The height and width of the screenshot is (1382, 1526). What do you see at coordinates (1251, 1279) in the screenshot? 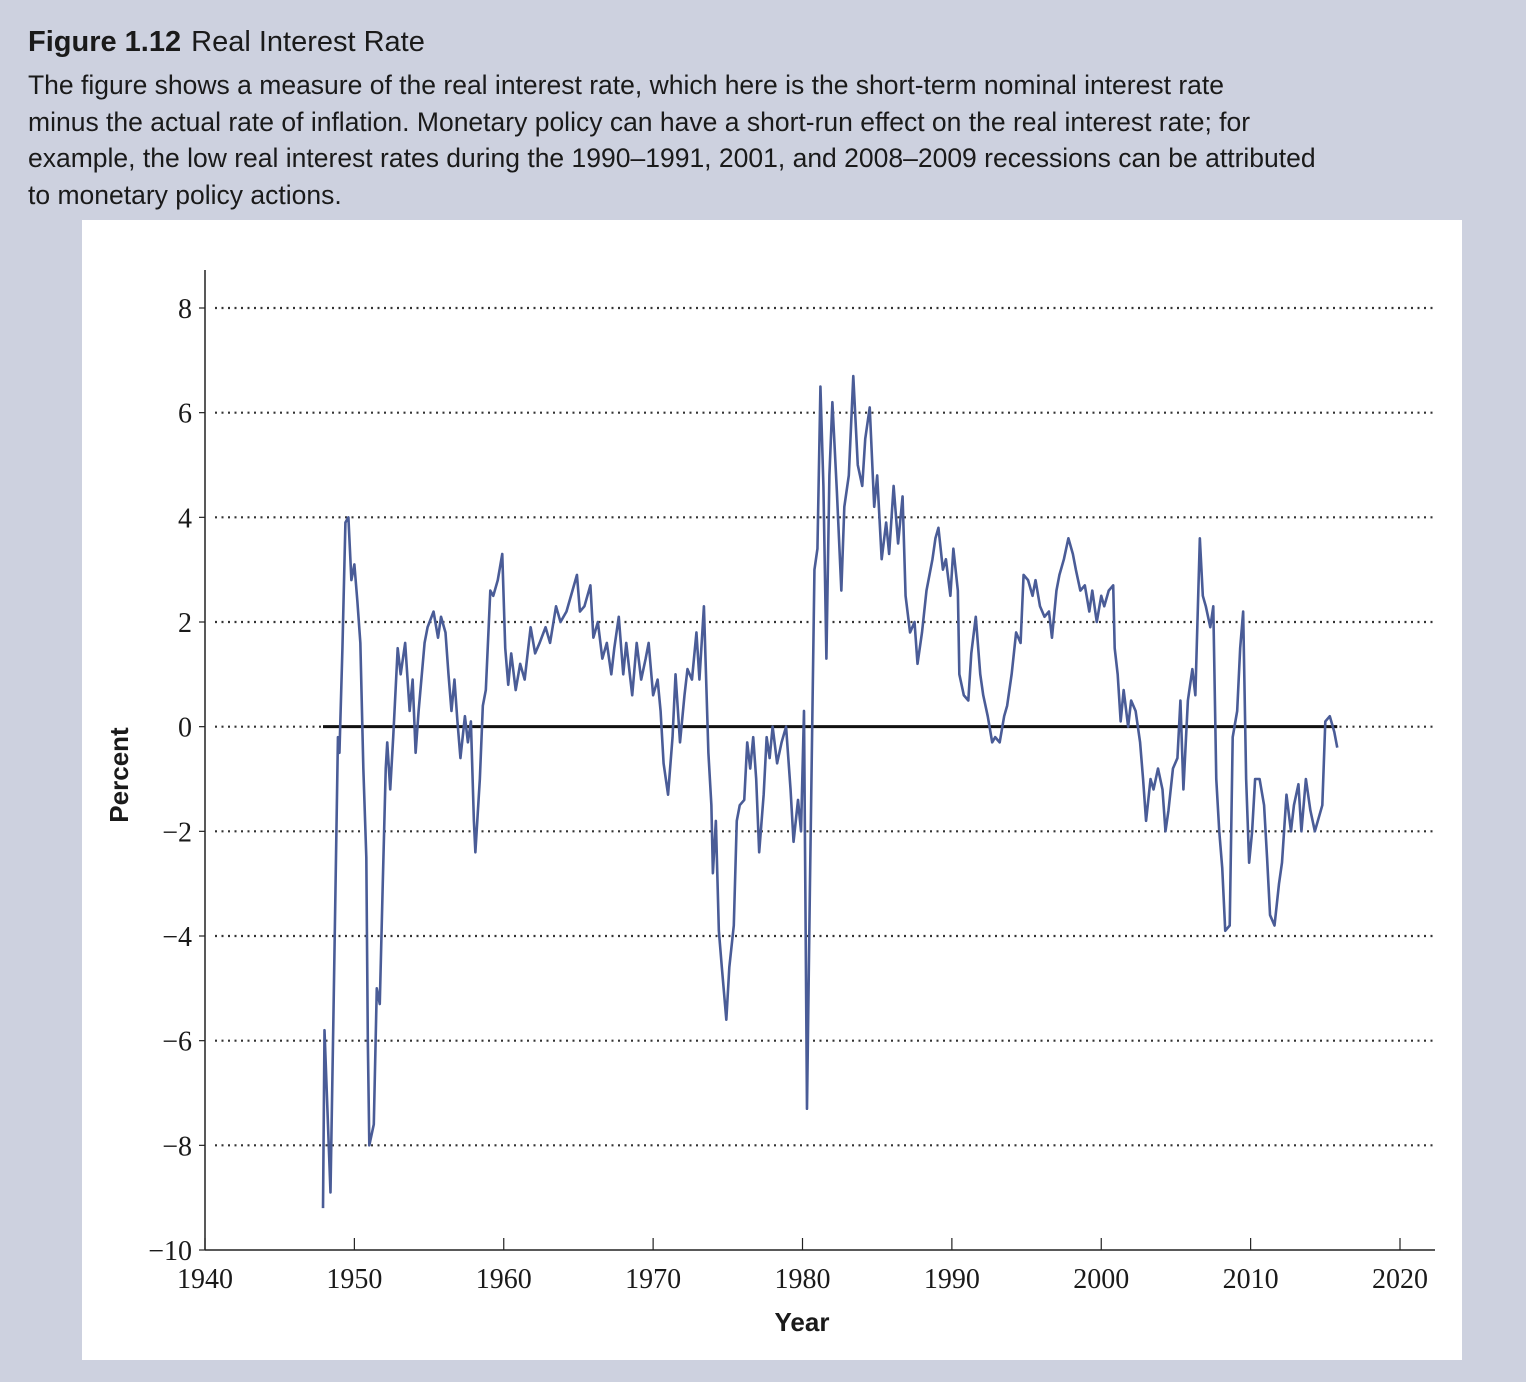
I see `x-tick-label: 2010` at bounding box center [1251, 1279].